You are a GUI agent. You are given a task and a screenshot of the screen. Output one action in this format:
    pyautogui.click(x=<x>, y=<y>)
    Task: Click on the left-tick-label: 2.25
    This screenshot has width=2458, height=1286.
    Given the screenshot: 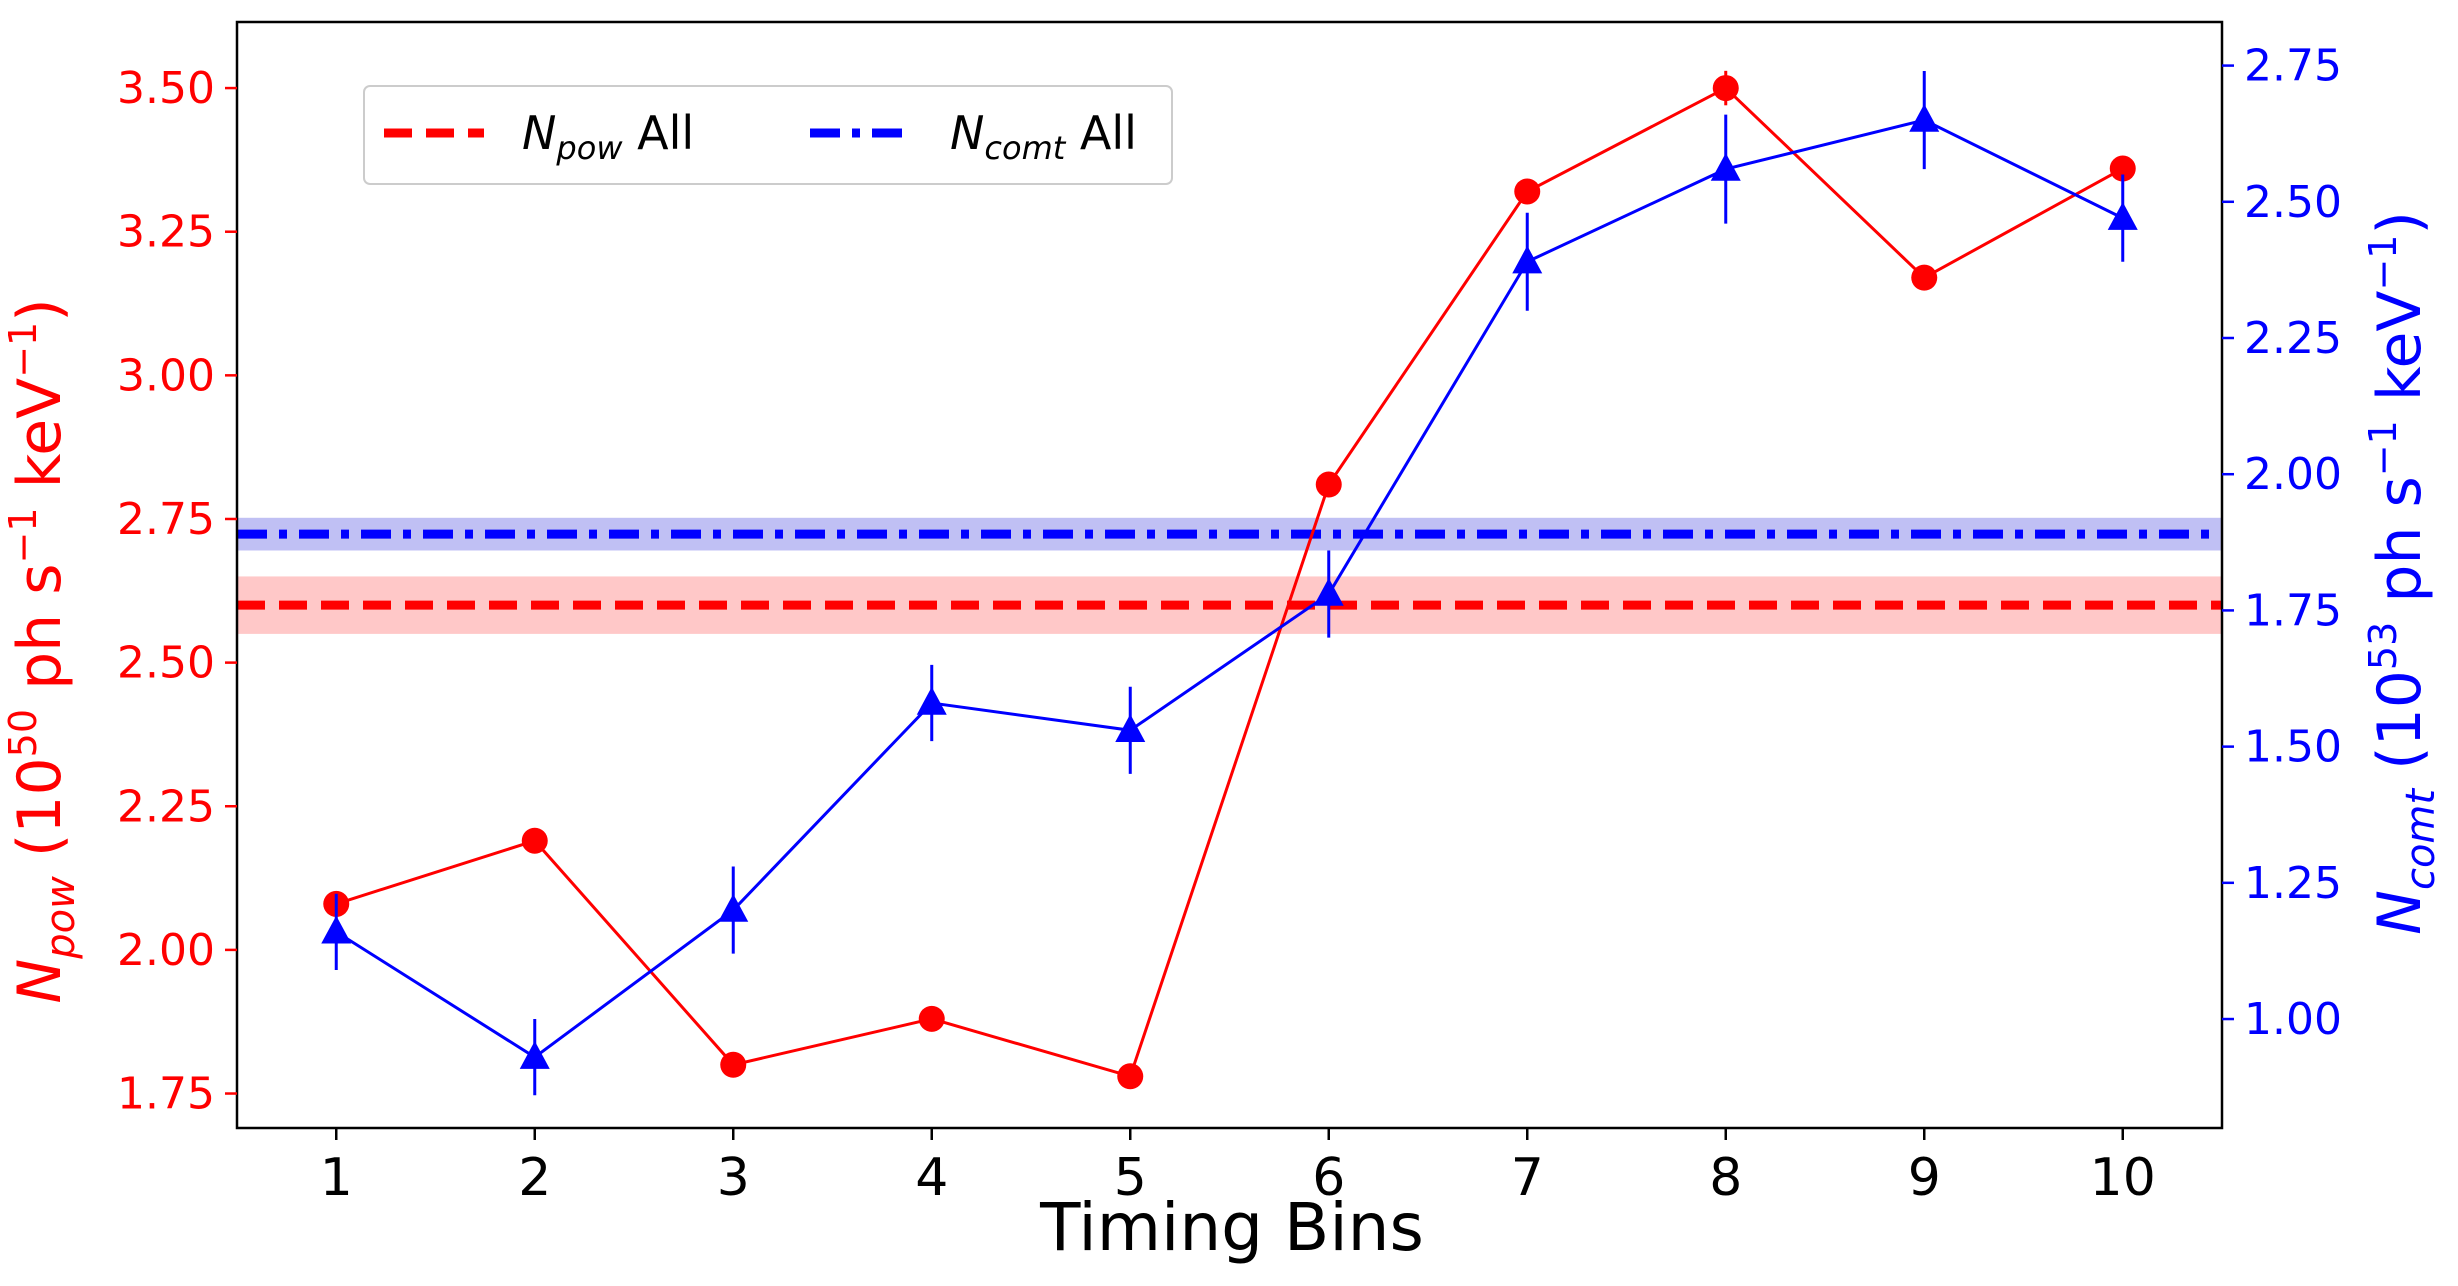 What is the action you would take?
    pyautogui.click(x=166, y=806)
    